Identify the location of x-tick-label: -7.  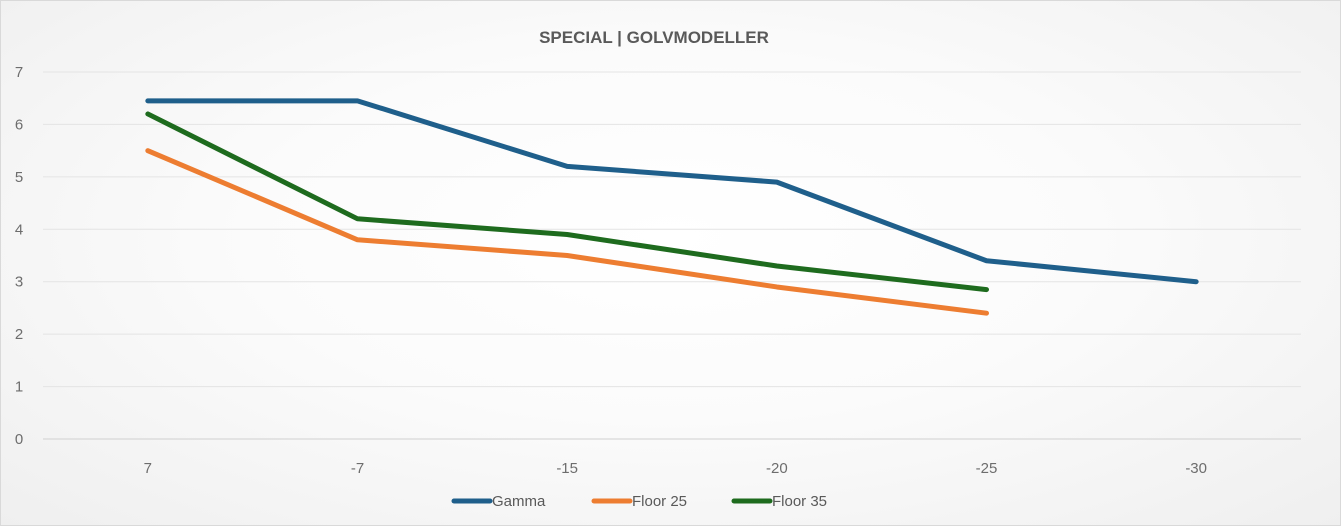
(357, 468).